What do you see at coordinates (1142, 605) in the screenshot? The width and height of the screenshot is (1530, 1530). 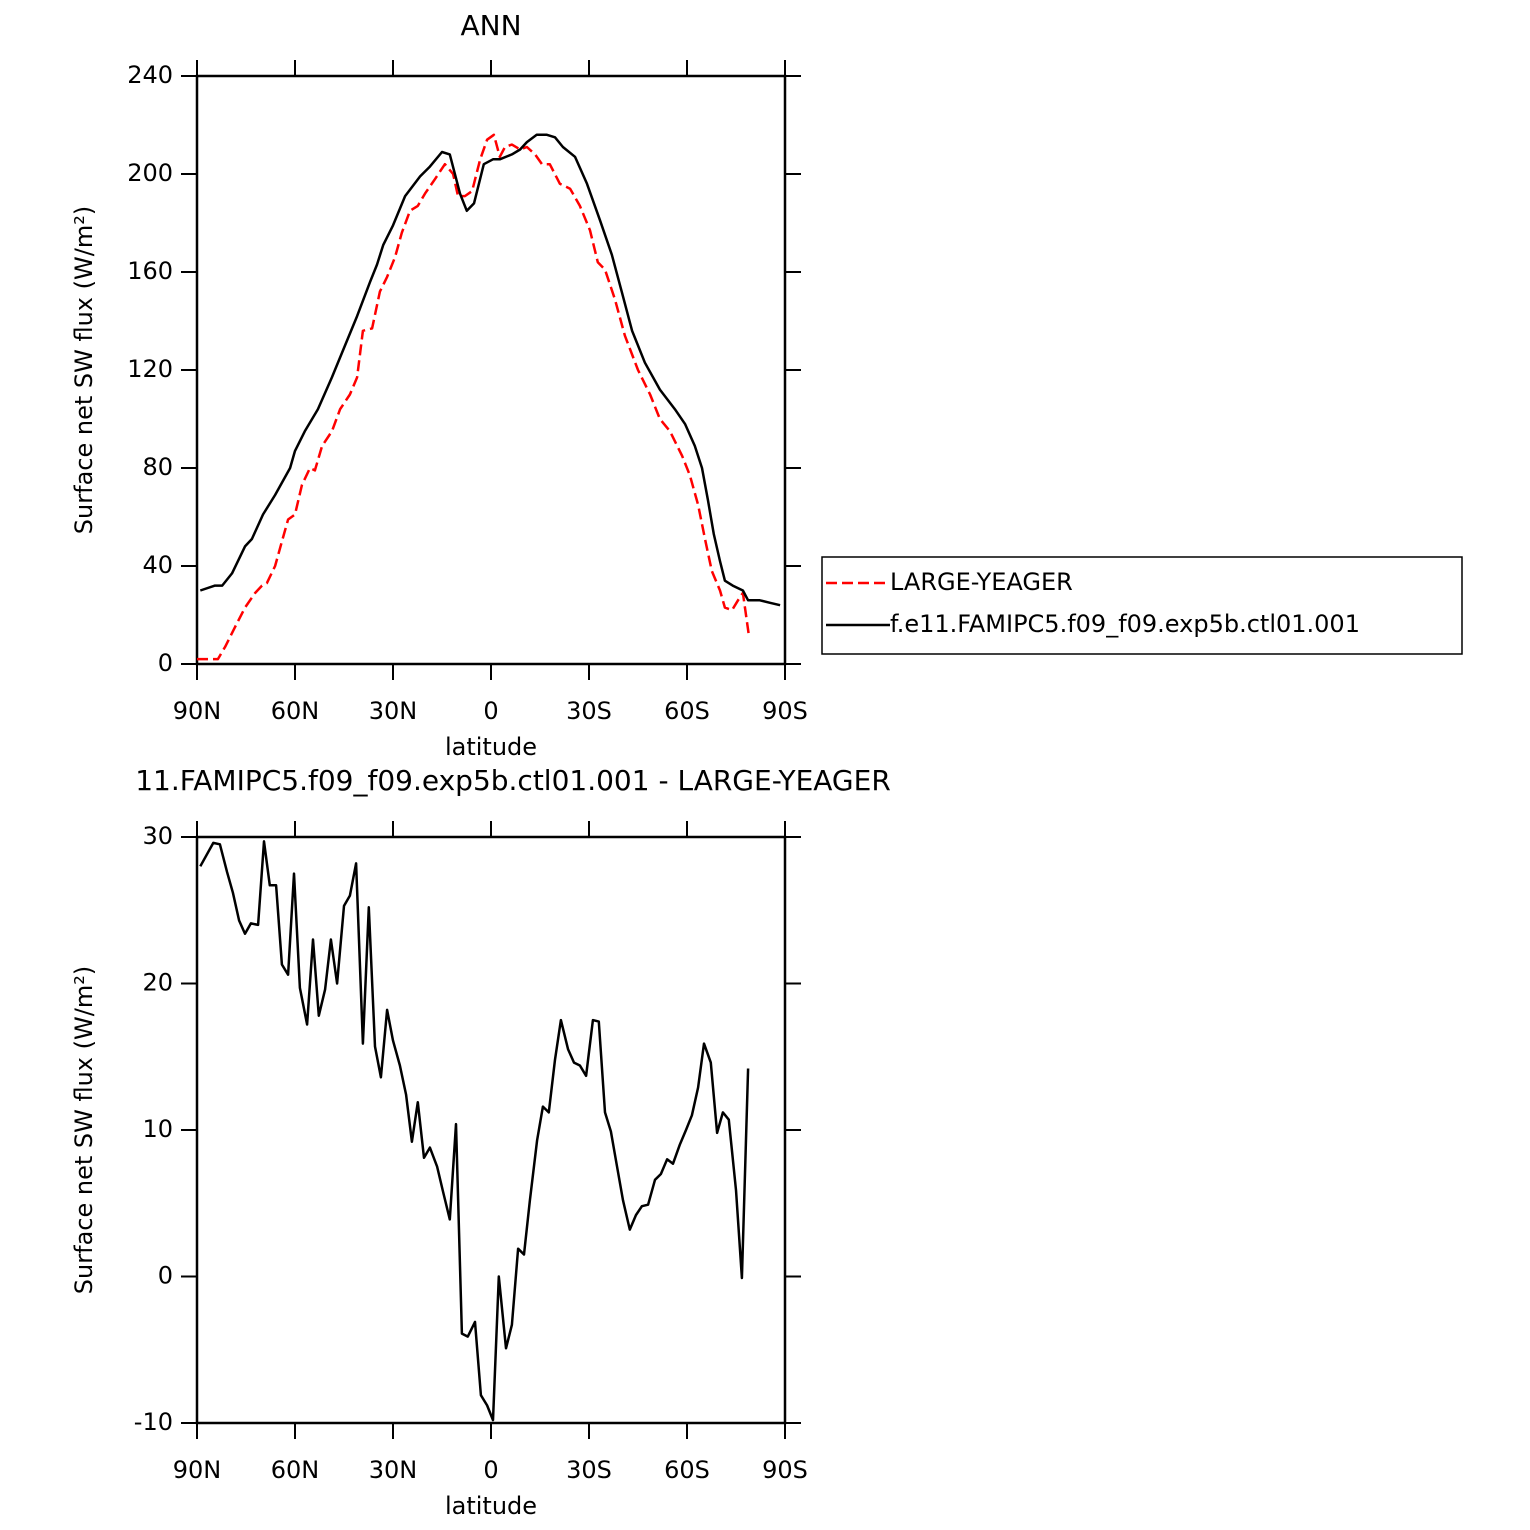 I see `legend-box` at bounding box center [1142, 605].